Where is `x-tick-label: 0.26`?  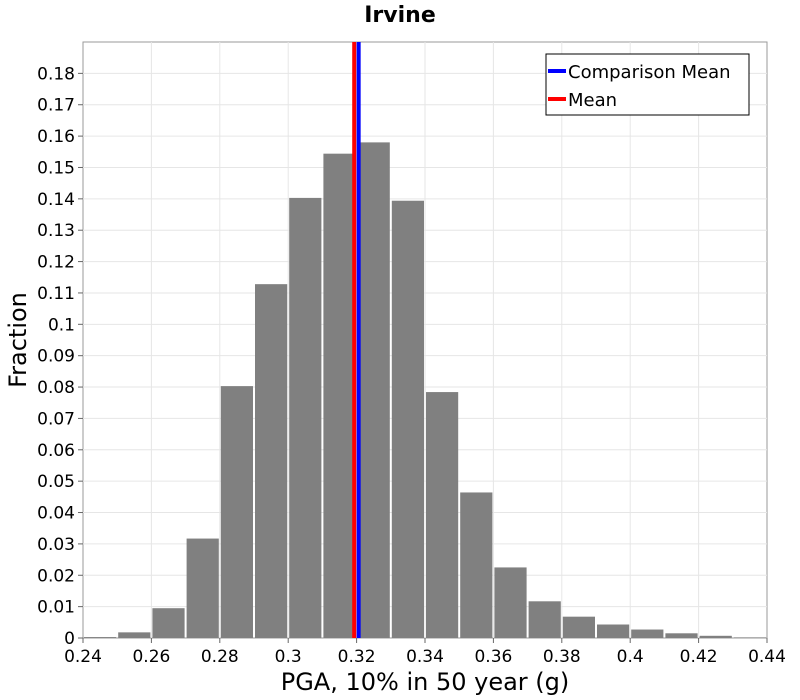
x-tick-label: 0.26 is located at coordinates (151, 657).